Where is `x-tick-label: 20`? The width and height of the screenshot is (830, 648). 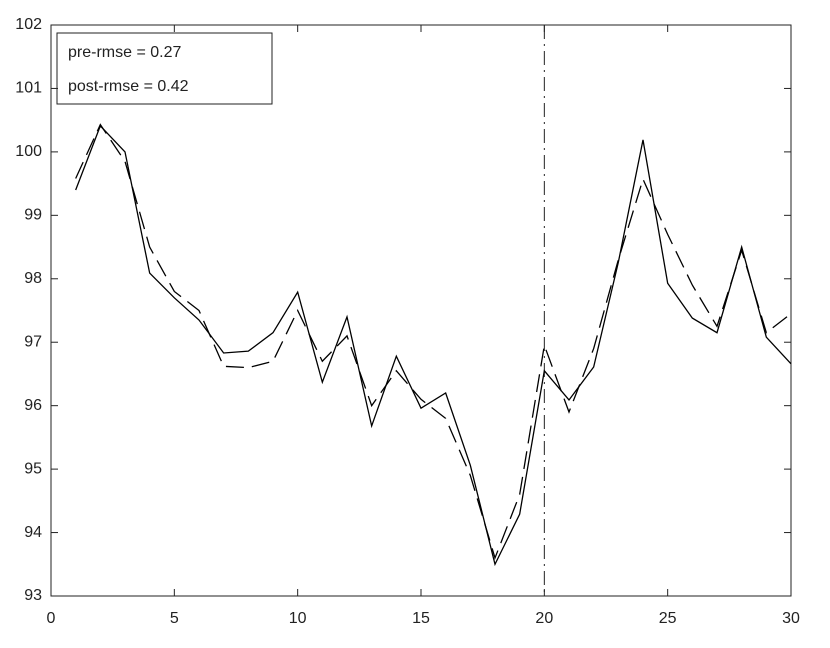 x-tick-label: 20 is located at coordinates (544, 618).